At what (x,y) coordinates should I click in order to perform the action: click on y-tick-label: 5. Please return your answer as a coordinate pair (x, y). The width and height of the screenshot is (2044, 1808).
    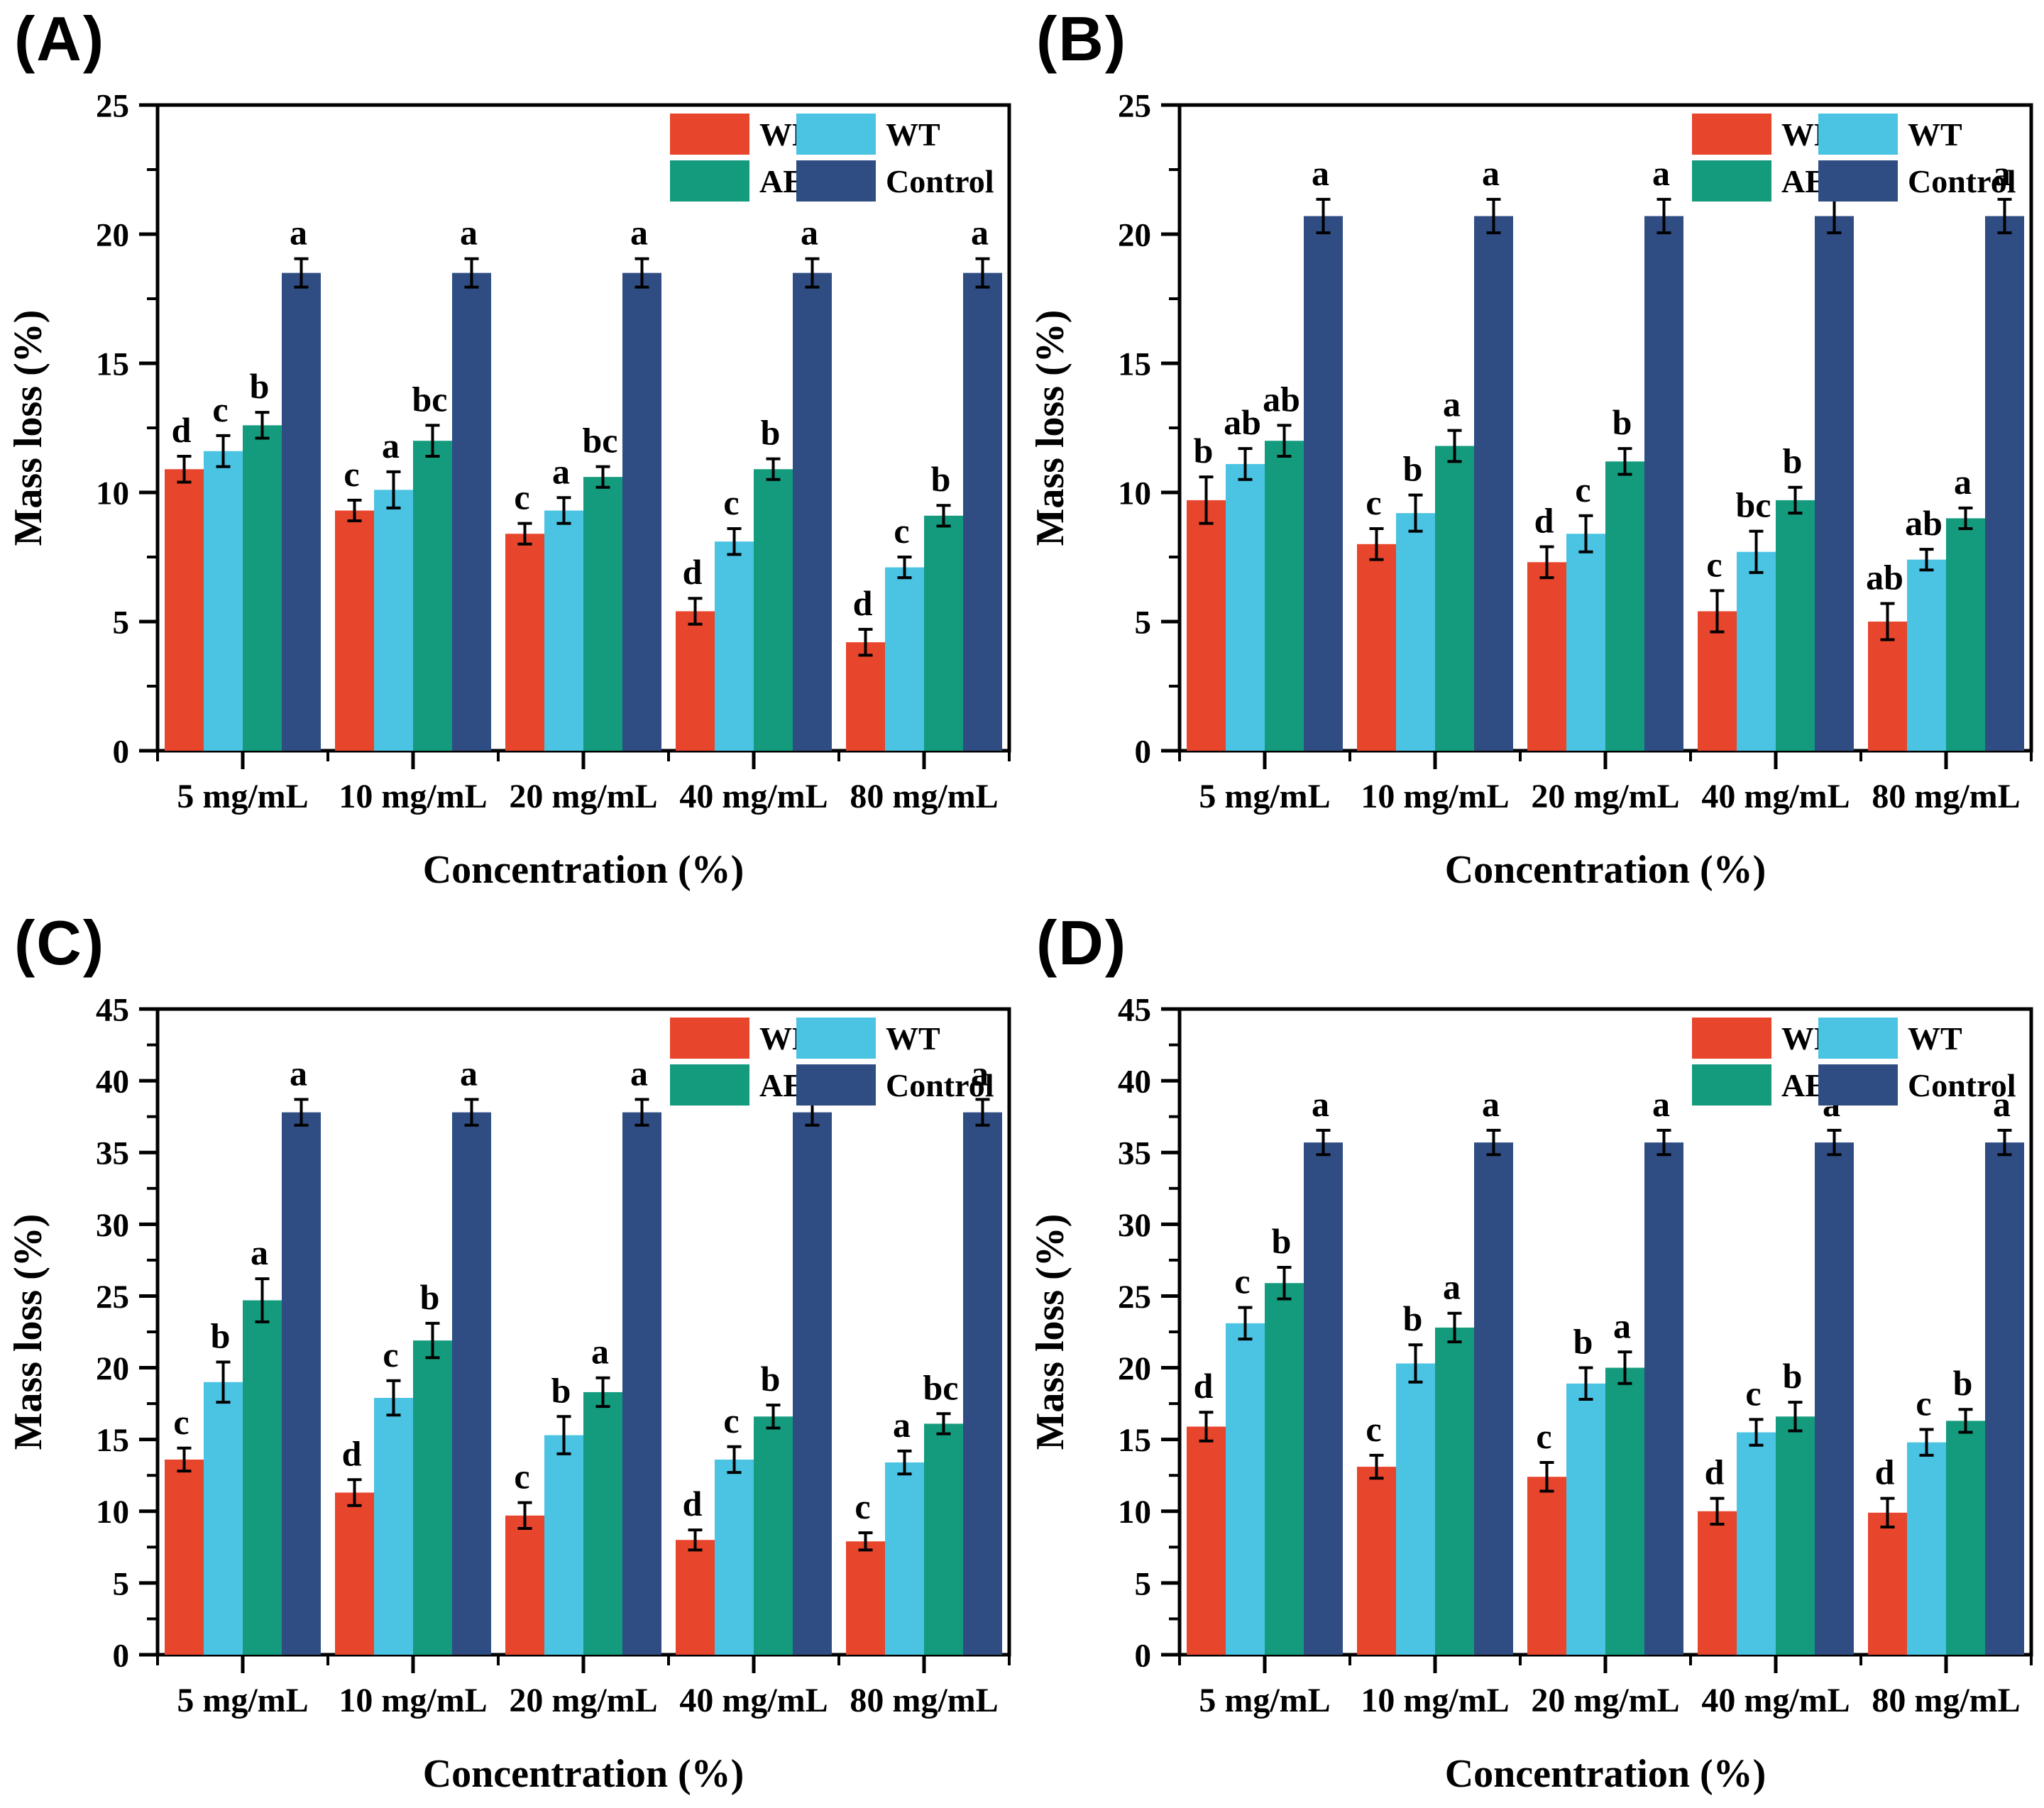
    Looking at the image, I should click on (1143, 622).